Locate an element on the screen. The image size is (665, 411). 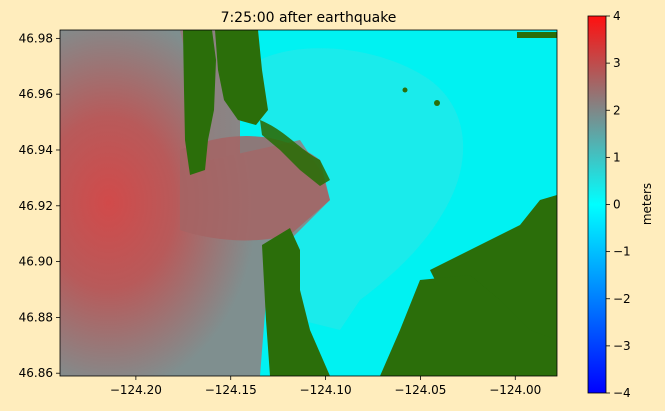
y-tick-label: 46.92 is located at coordinates (36, 206).